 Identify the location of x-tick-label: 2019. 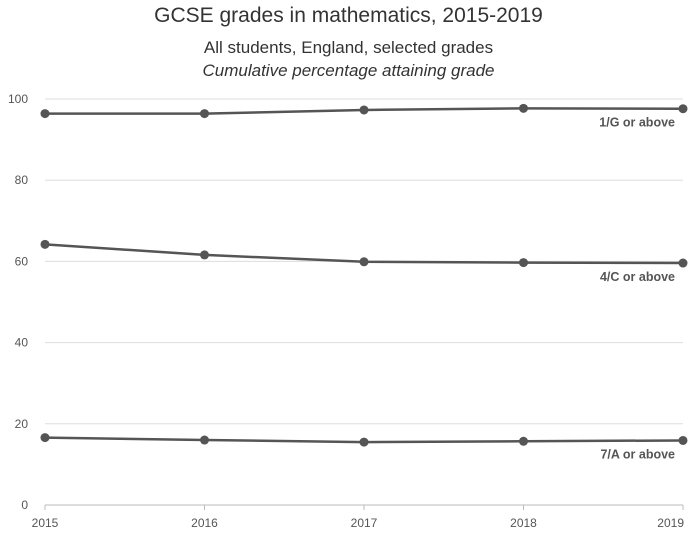
(670, 523).